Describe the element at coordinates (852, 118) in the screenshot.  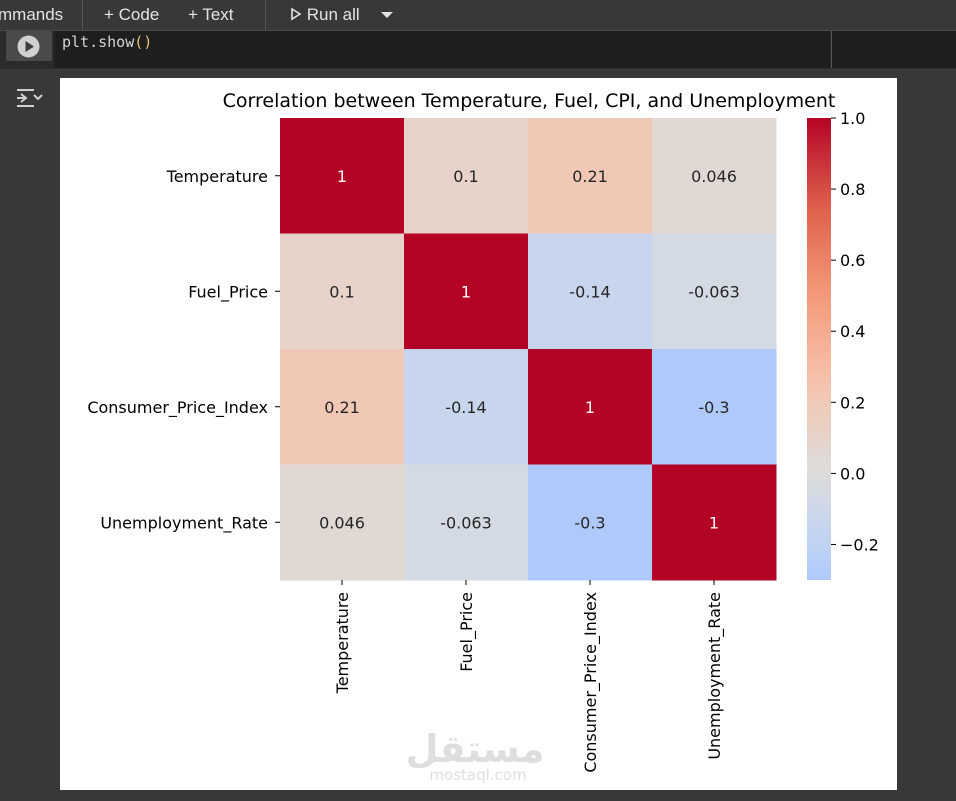
I see `colorbar-tick-label: 1.0` at that location.